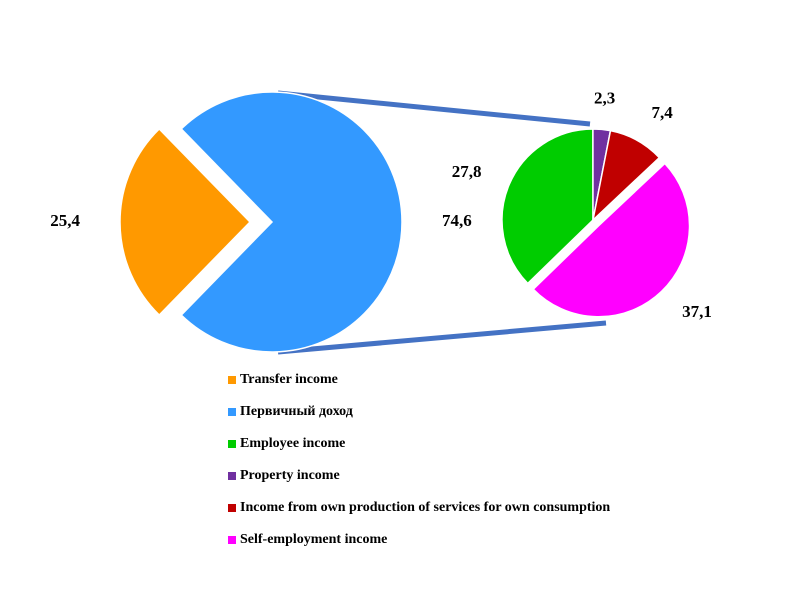  Describe the element at coordinates (65, 220) in the screenshot. I see `value-label: 25,4` at that location.